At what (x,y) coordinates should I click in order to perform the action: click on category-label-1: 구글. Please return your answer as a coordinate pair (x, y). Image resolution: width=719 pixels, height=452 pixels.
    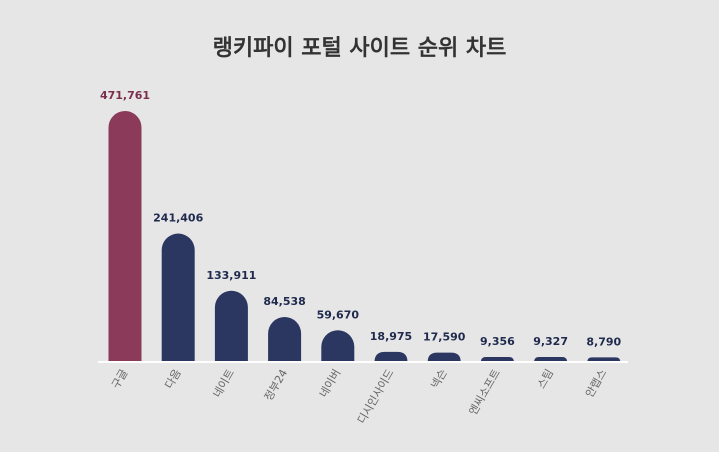
    Looking at the image, I should click on (119, 379).